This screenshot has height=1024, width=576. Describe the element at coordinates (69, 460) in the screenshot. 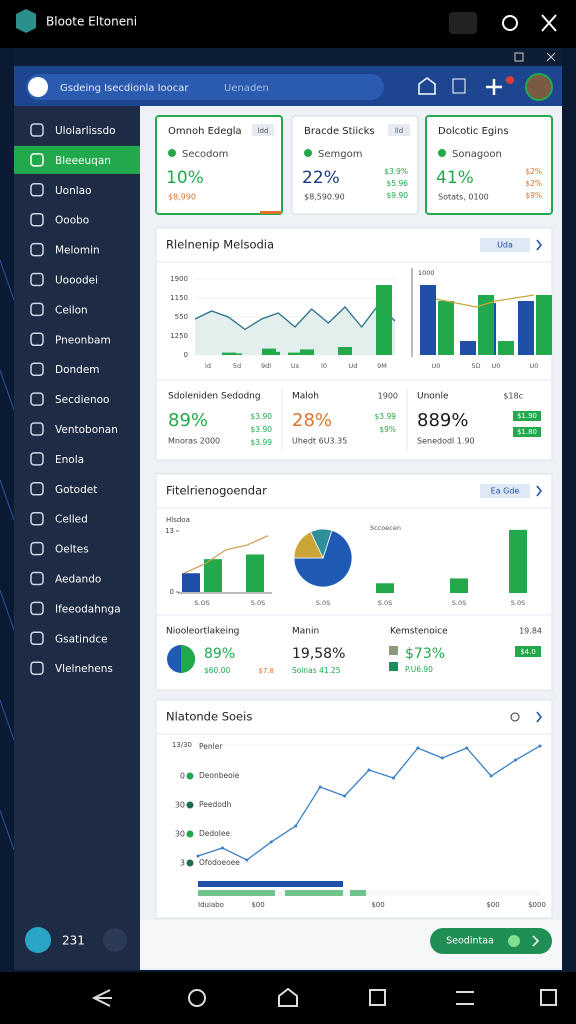

I see `sidebar-item: Enola` at that location.